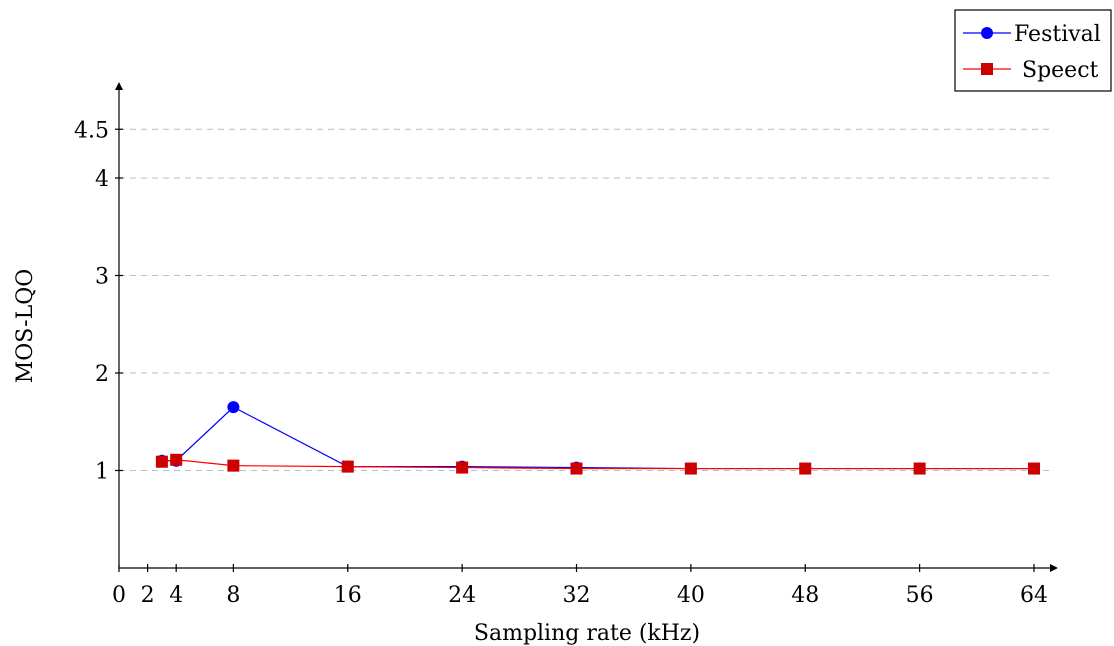  I want to click on series-line-speect, so click(597, 464).